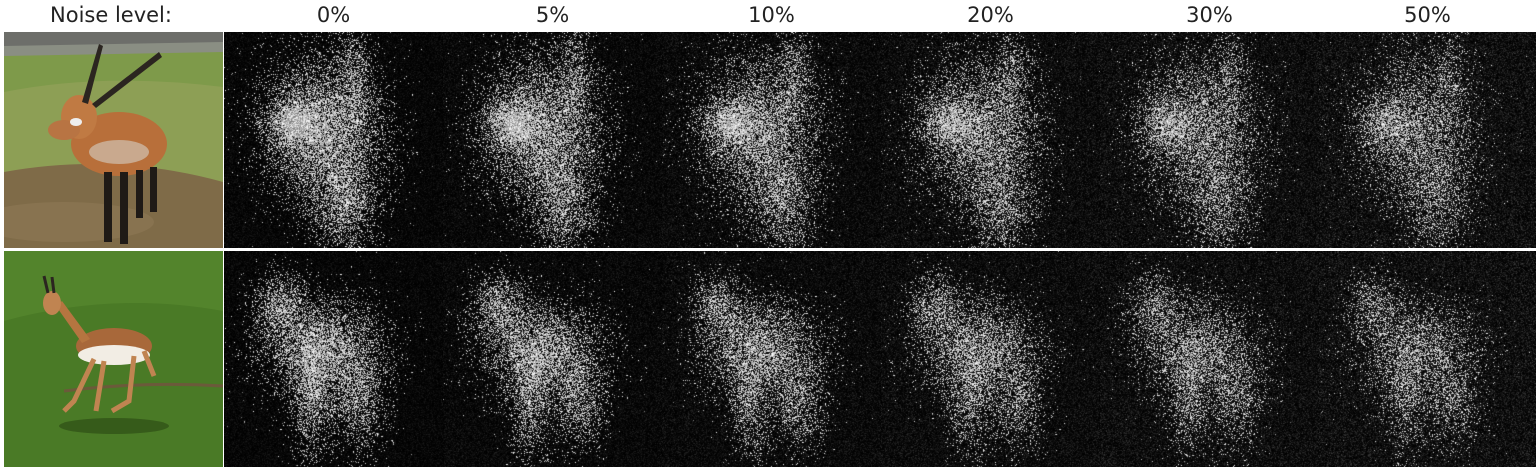 The image size is (1536, 467). Describe the element at coordinates (990, 15) in the screenshot. I see `noise-level-20: 20%` at that location.